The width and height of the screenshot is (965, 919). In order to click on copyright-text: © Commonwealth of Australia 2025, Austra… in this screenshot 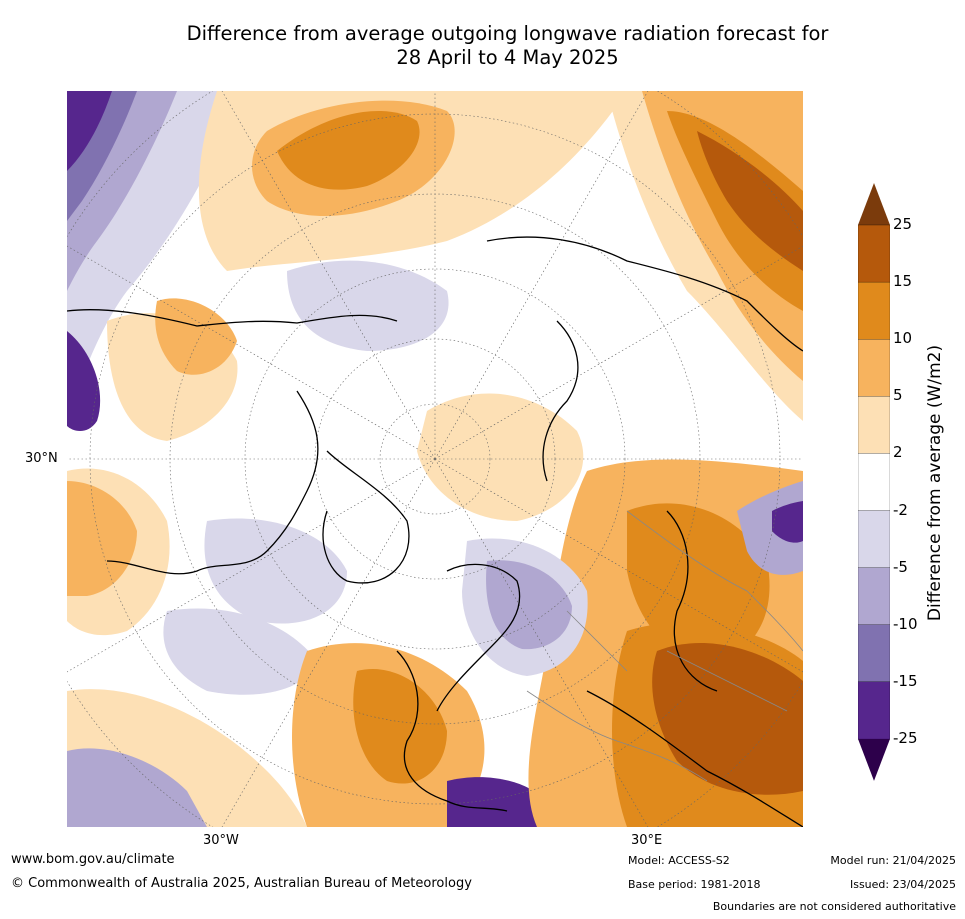, I will do `click(241, 883)`.